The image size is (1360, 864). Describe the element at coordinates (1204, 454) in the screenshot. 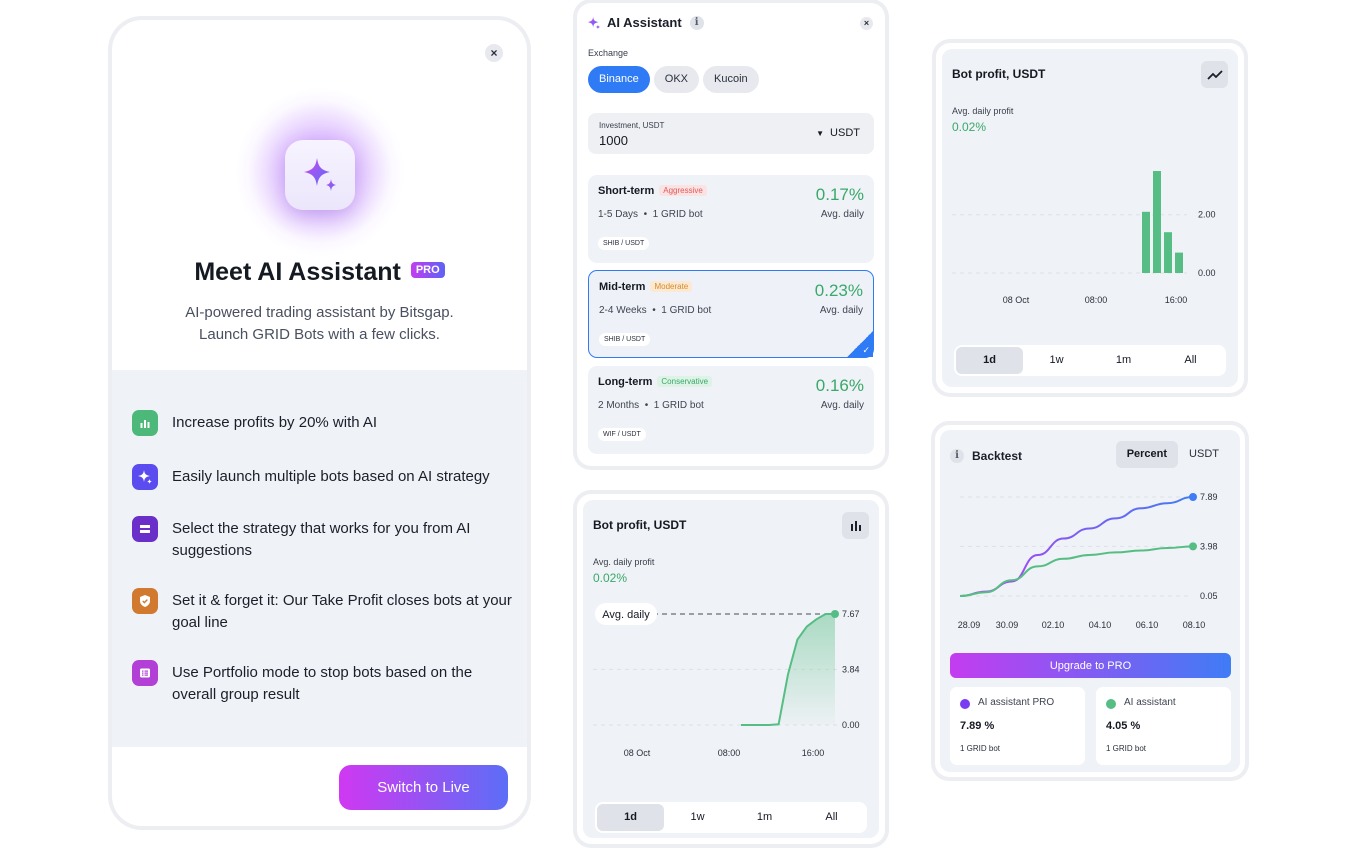

I see `toggle-usdt: USDT` at that location.